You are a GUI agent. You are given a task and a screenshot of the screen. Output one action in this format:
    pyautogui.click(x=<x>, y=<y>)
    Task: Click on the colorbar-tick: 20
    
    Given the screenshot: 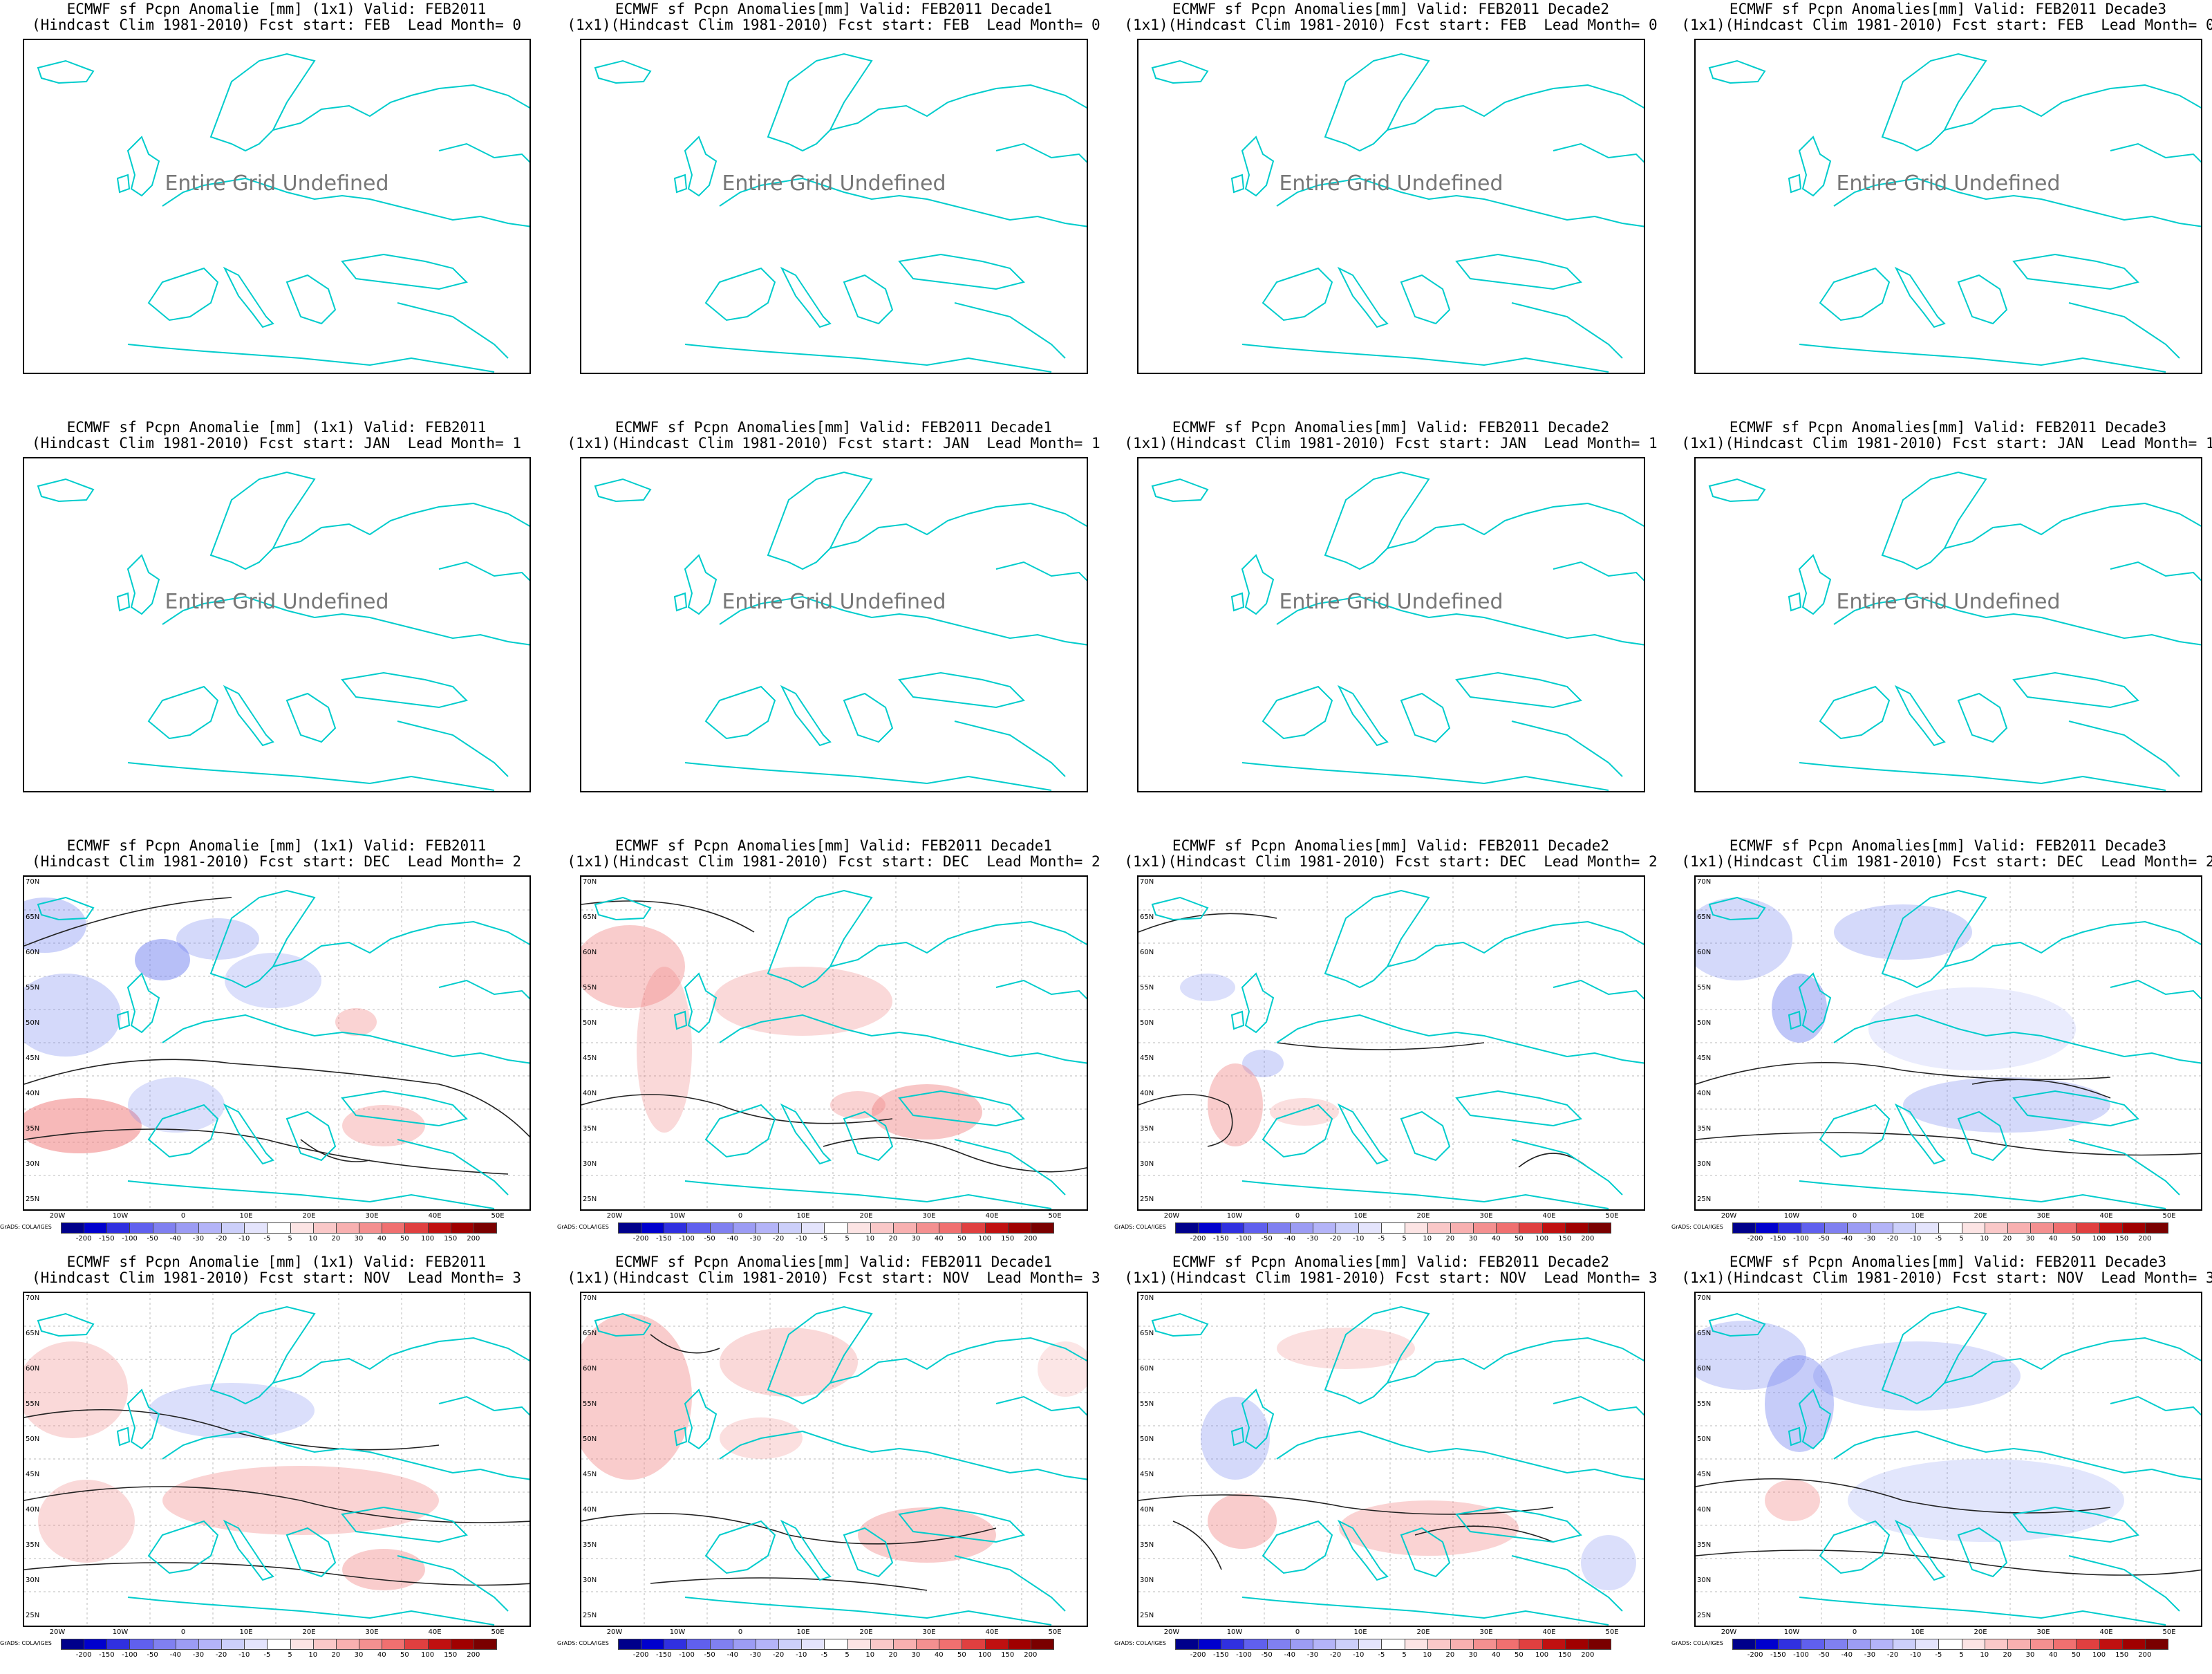 What is the action you would take?
    pyautogui.click(x=336, y=1239)
    